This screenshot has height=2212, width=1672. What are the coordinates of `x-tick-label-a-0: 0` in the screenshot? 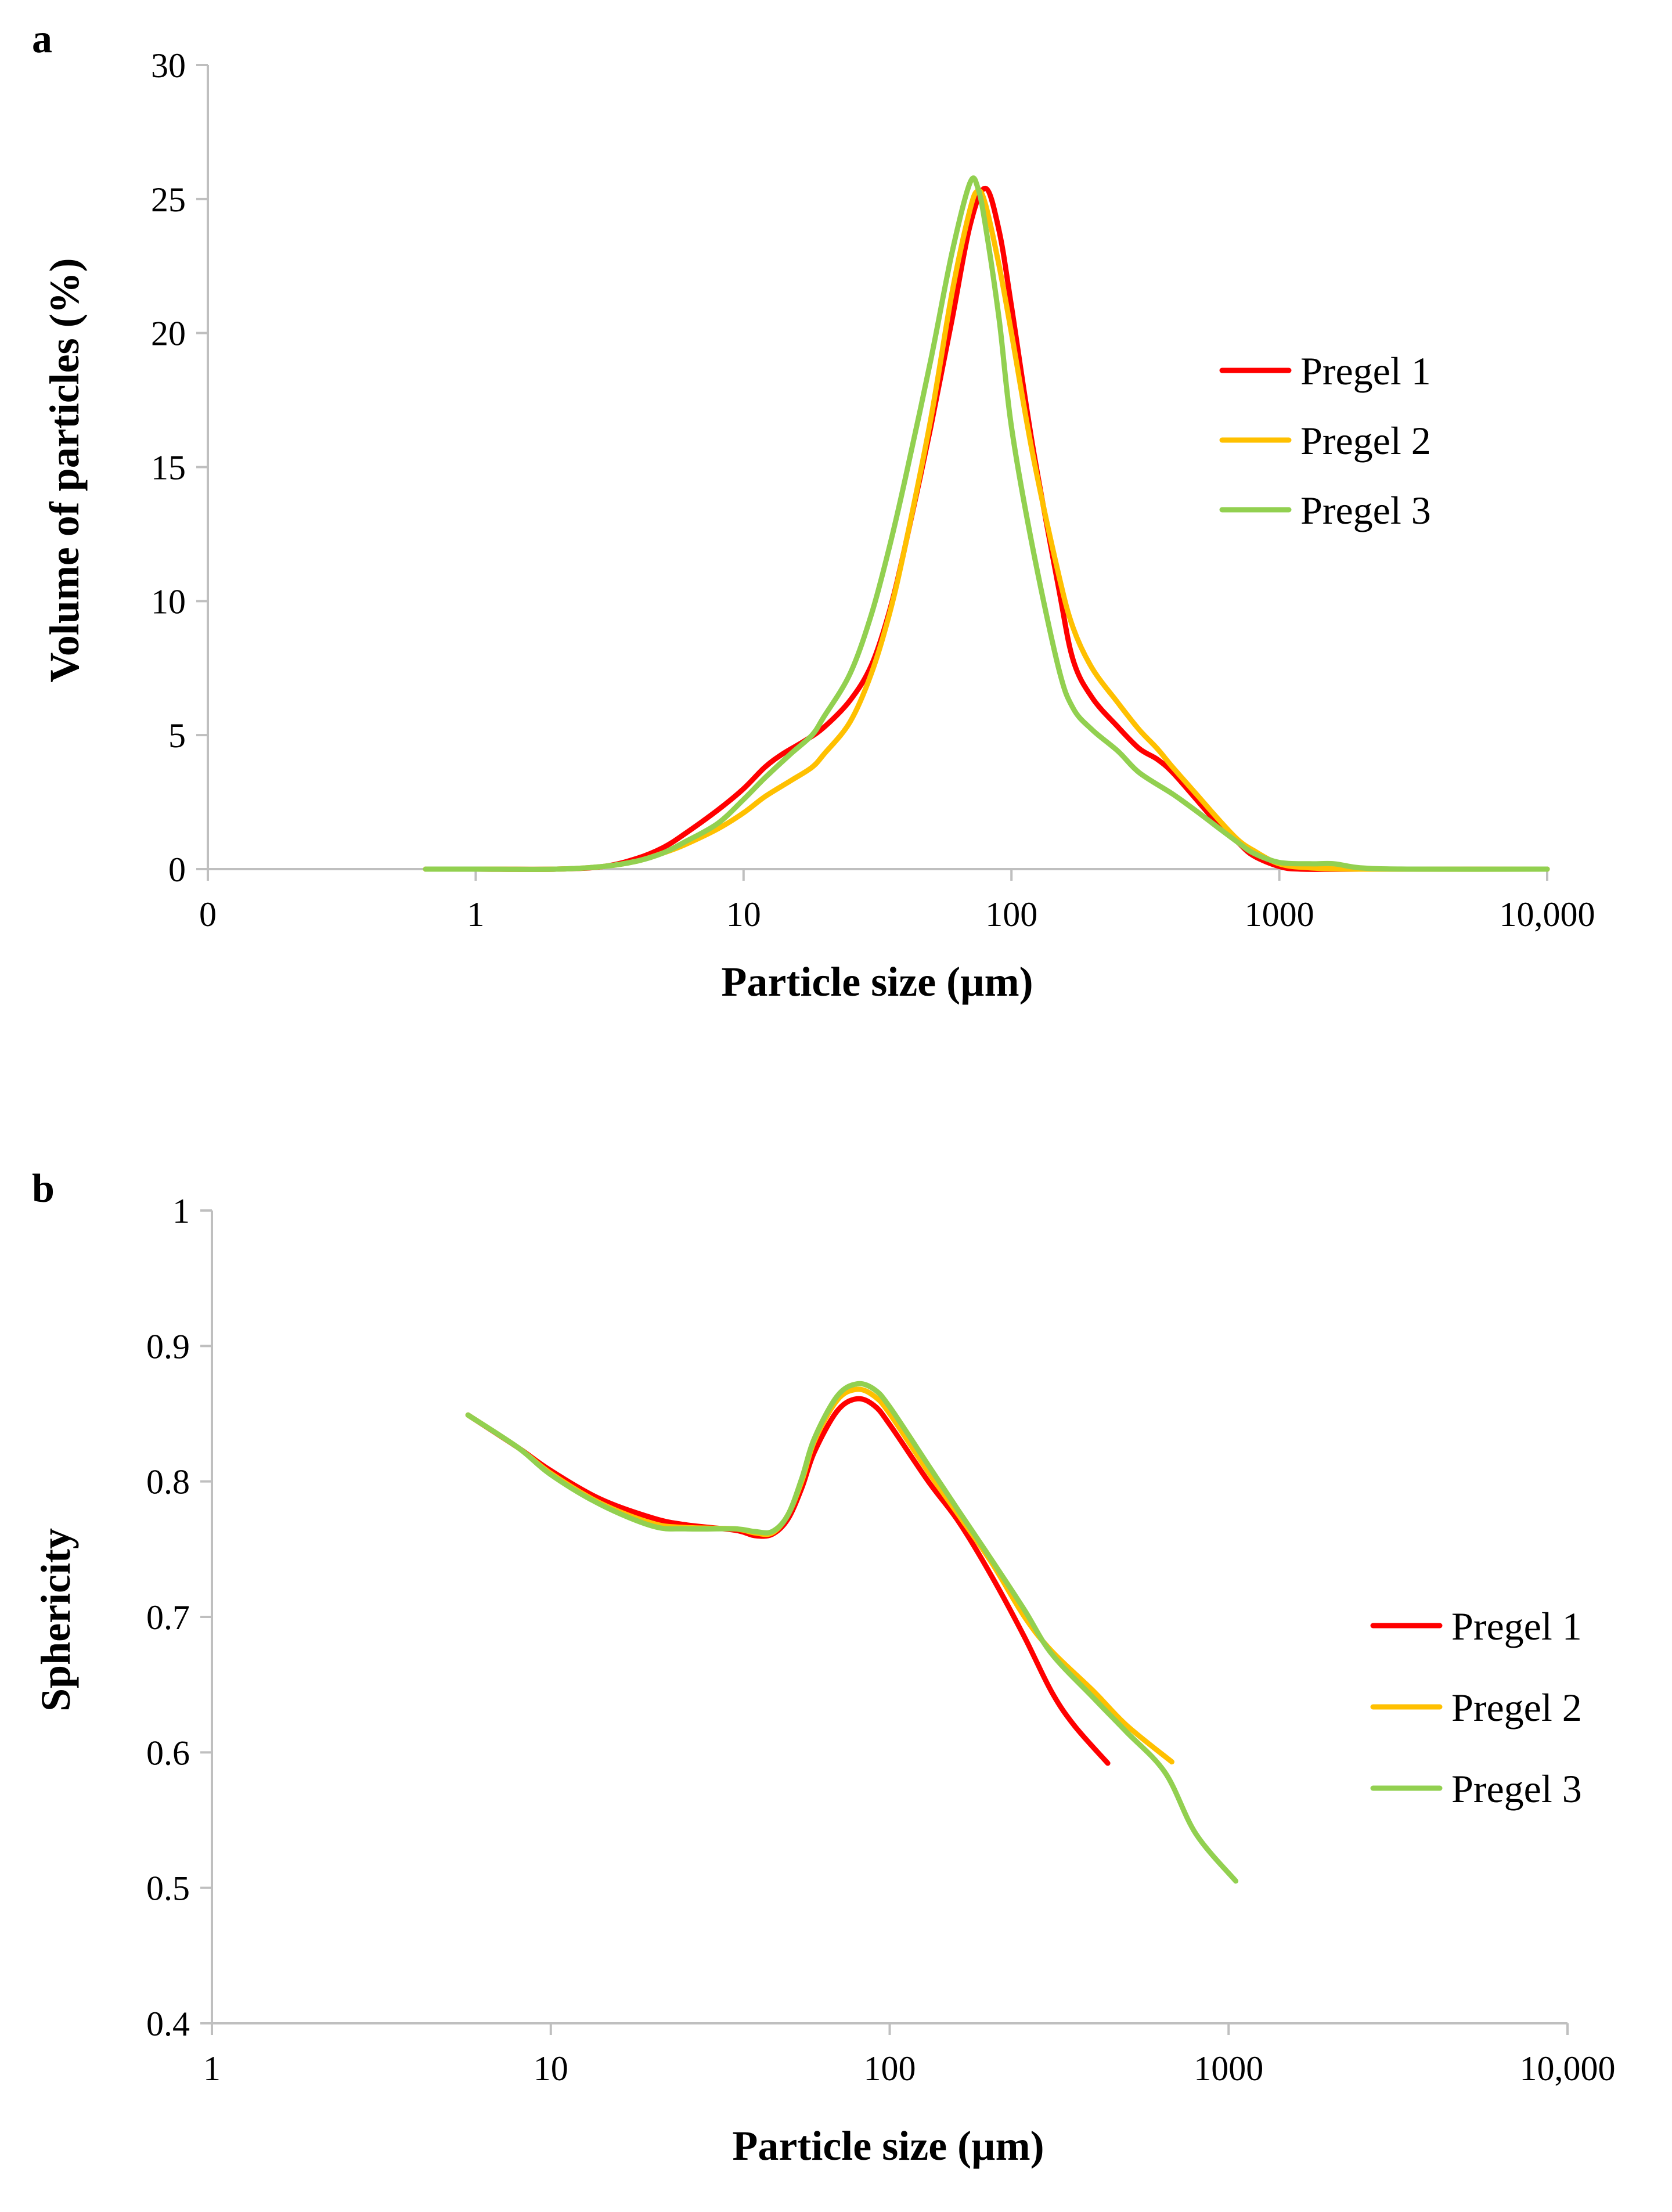 It's located at (208, 914).